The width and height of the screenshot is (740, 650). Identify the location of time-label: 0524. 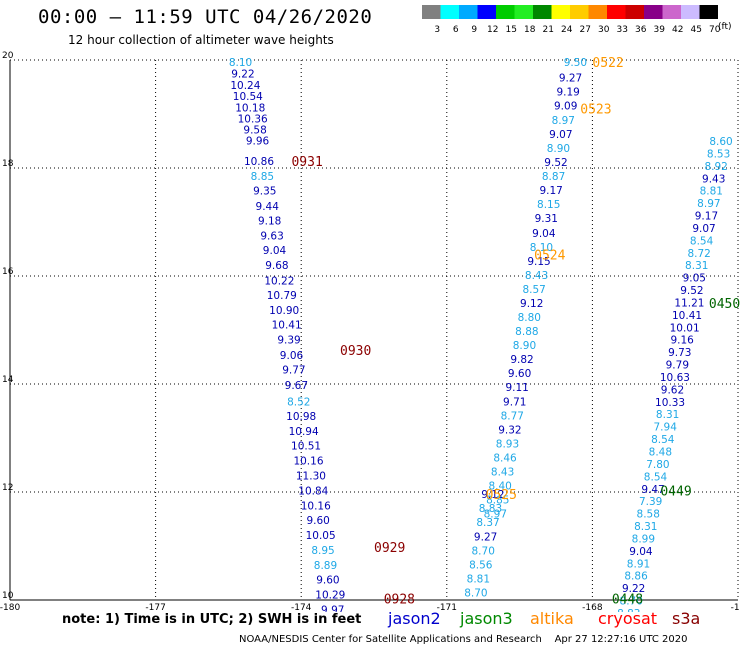
(549, 255).